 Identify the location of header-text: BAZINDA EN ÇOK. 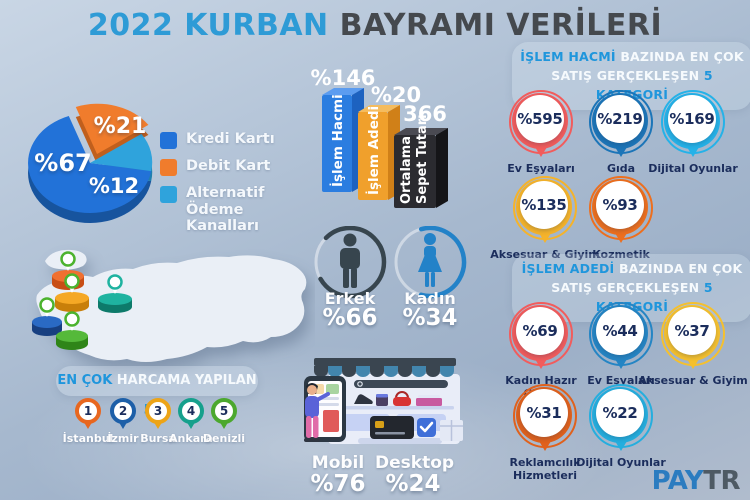
(678, 268).